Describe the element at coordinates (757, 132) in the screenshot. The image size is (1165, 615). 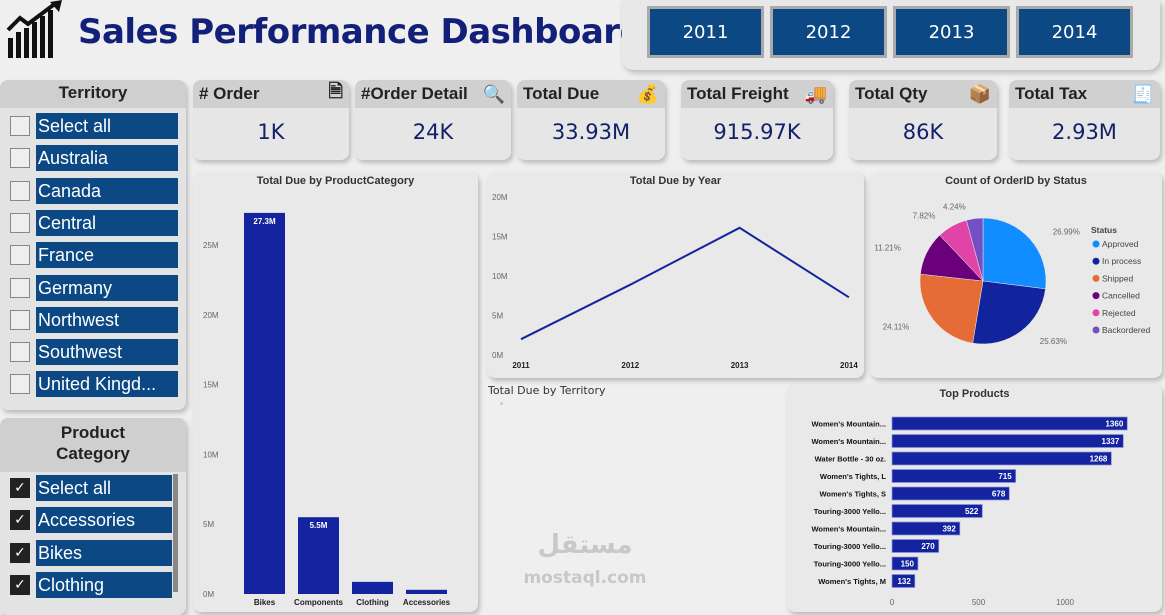
I see `kpi-value: 915.97K` at that location.